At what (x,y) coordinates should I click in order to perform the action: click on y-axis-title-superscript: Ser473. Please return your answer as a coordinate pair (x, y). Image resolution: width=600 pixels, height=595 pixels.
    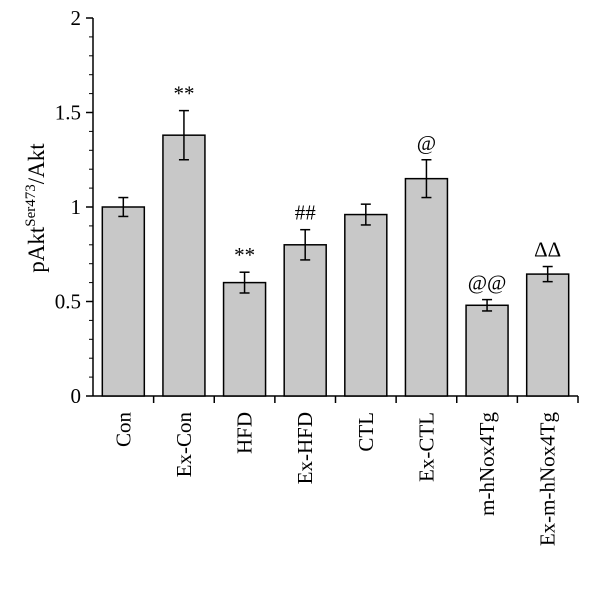
    Looking at the image, I should click on (31, 205).